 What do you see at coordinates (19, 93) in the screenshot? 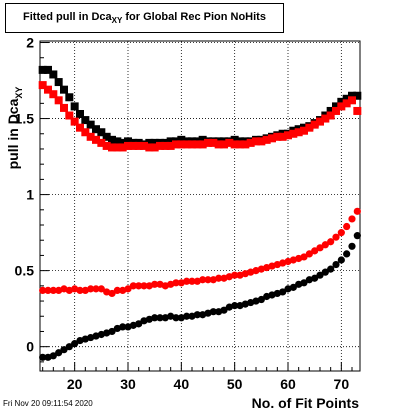
I see `y-axis-label-subscript: XY` at bounding box center [19, 93].